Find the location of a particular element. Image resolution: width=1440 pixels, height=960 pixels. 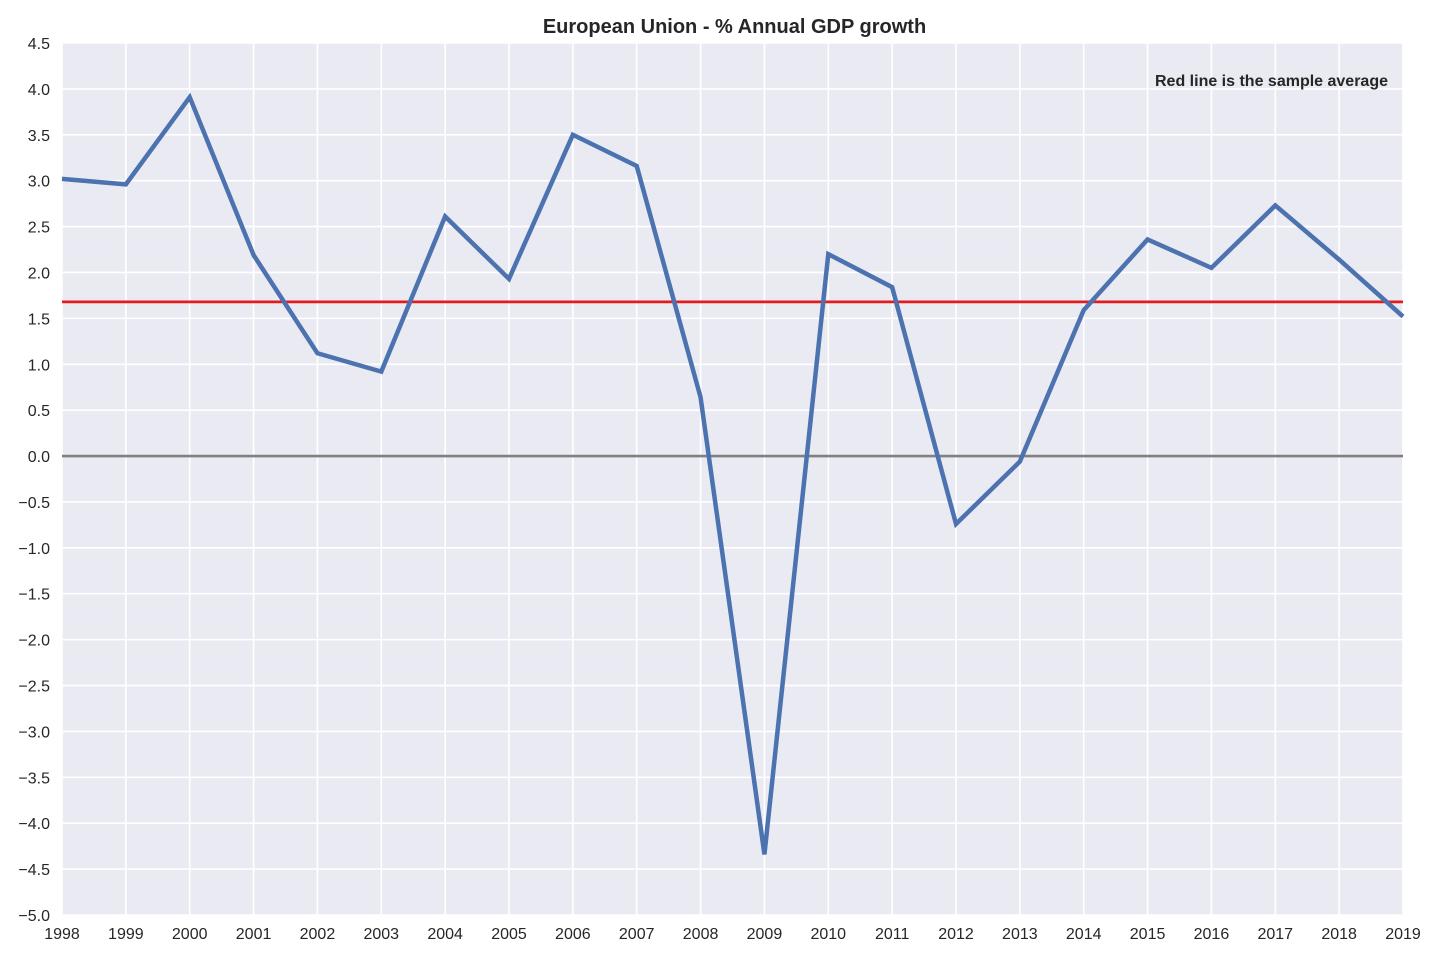

y-tick-label: −3.5 is located at coordinates (34, 778).